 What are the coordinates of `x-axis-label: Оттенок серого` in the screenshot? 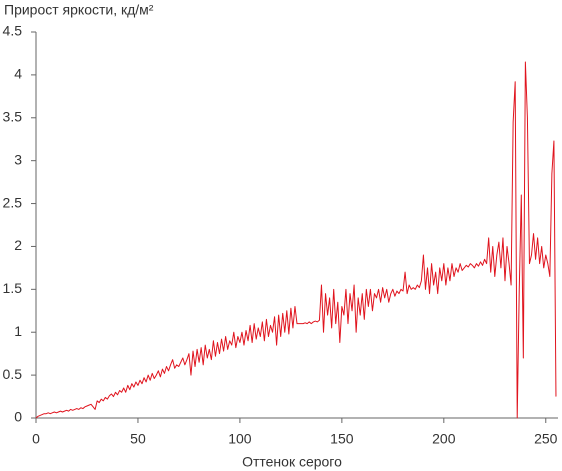 It's located at (292, 462).